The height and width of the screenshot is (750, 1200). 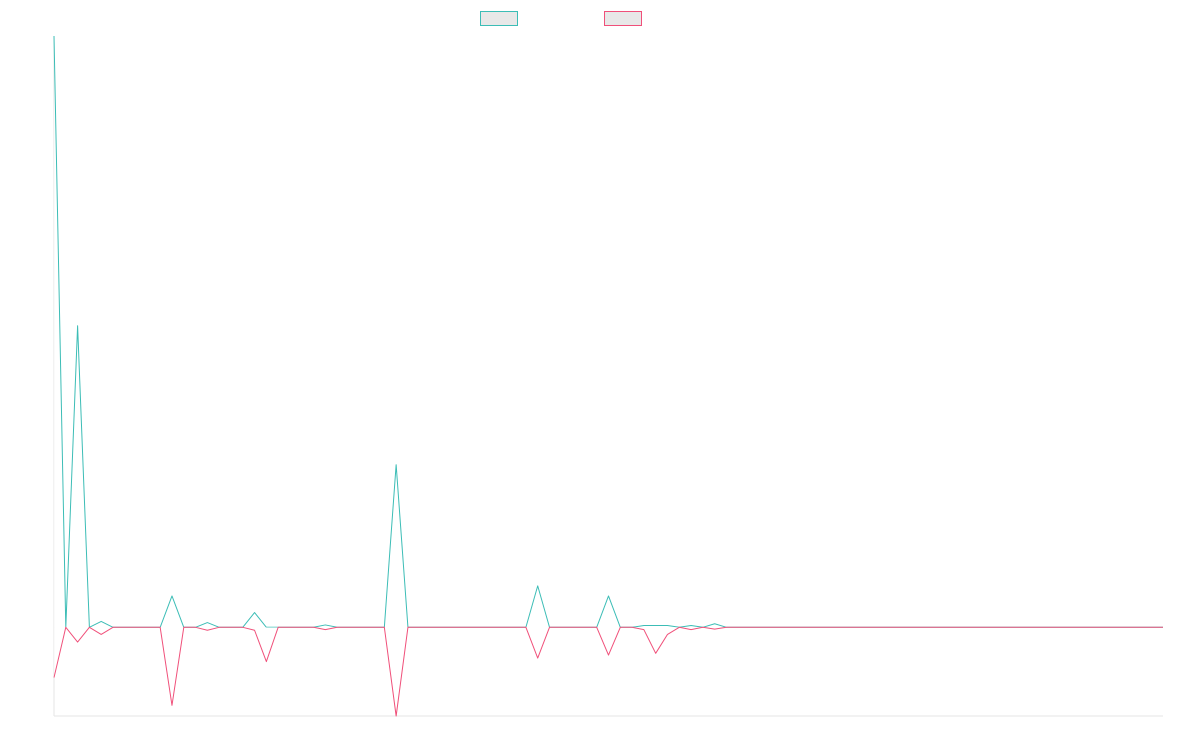 I want to click on series-2-area, so click(x=608, y=671).